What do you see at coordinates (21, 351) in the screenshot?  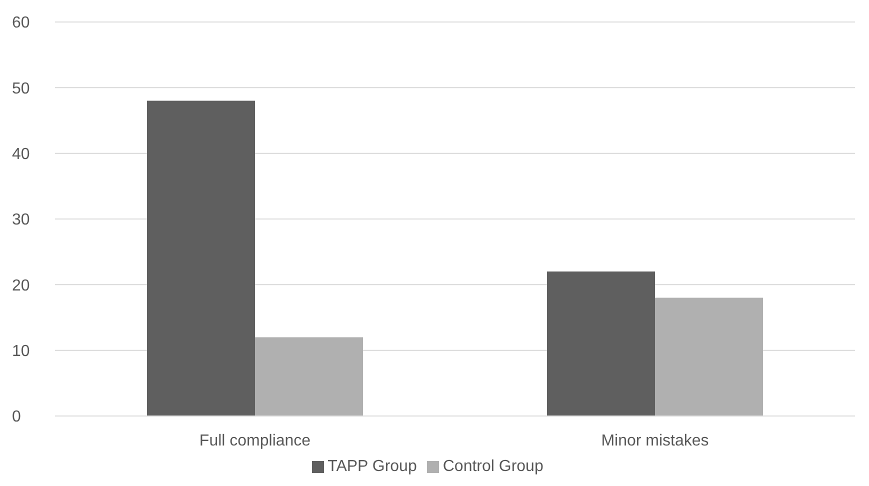 I see `y-tick-label: 10` at bounding box center [21, 351].